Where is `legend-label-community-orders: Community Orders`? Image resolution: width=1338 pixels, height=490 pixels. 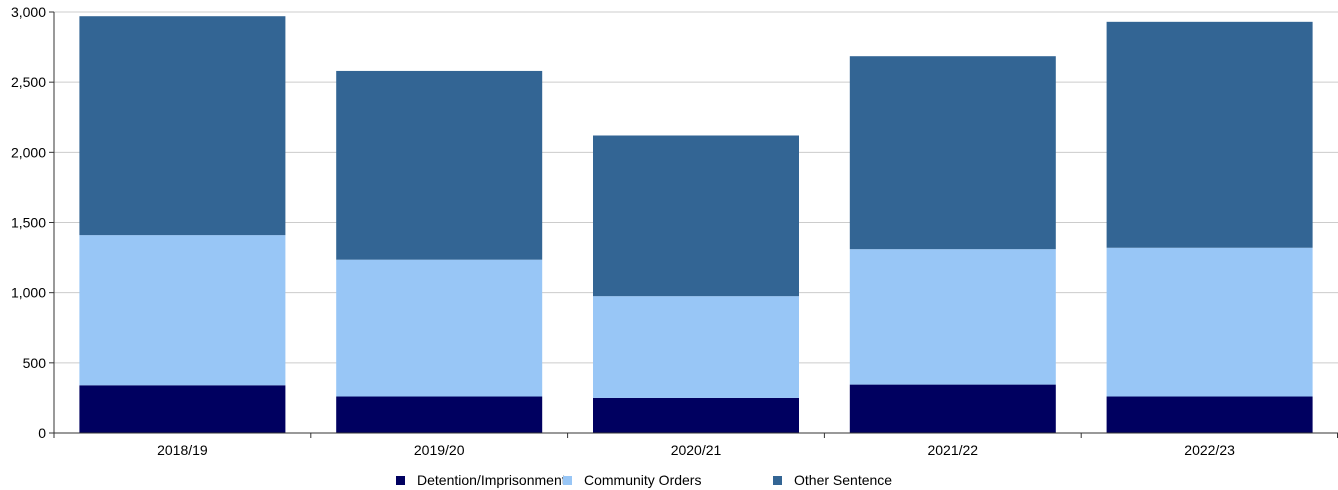 legend-label-community-orders: Community Orders is located at coordinates (643, 480).